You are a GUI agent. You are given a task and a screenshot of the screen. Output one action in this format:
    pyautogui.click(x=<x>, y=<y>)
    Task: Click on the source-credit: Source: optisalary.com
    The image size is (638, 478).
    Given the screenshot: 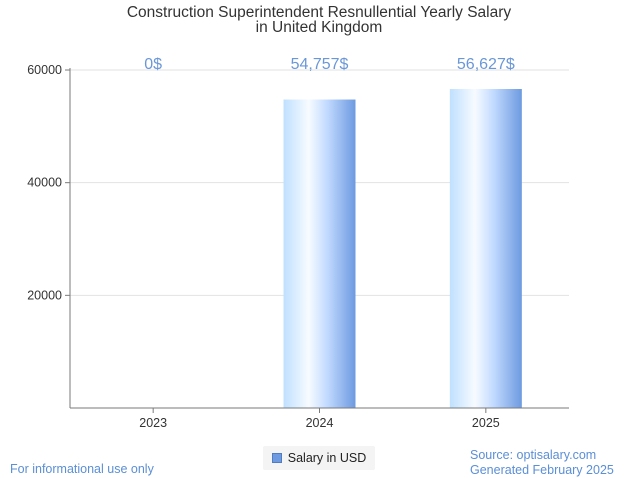 What is the action you would take?
    pyautogui.click(x=533, y=455)
    